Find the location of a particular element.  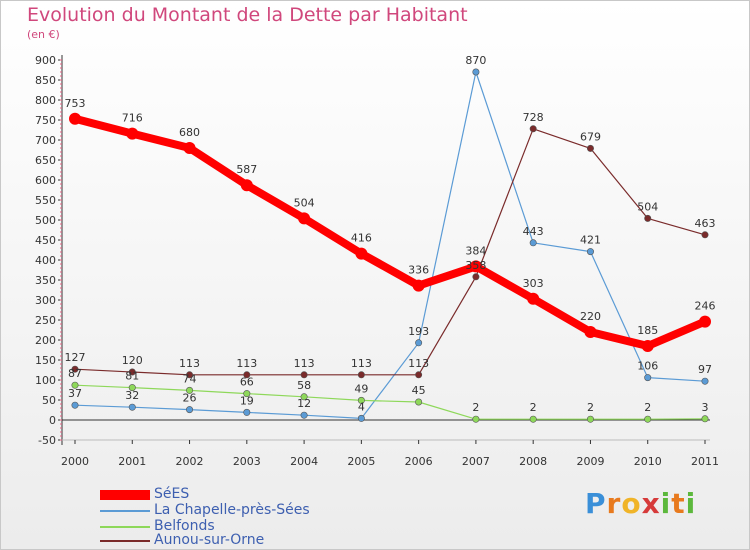

y-tick-label: 150 is located at coordinates (45, 360).